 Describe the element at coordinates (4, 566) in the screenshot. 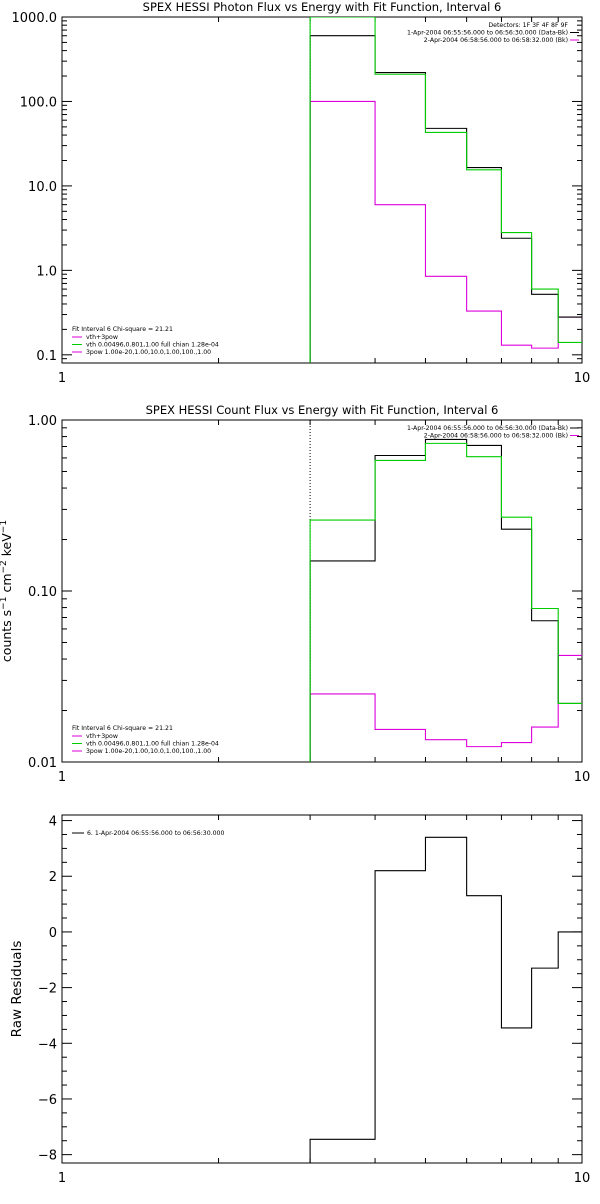

I see `y-axis-label-sup: −2` at that location.